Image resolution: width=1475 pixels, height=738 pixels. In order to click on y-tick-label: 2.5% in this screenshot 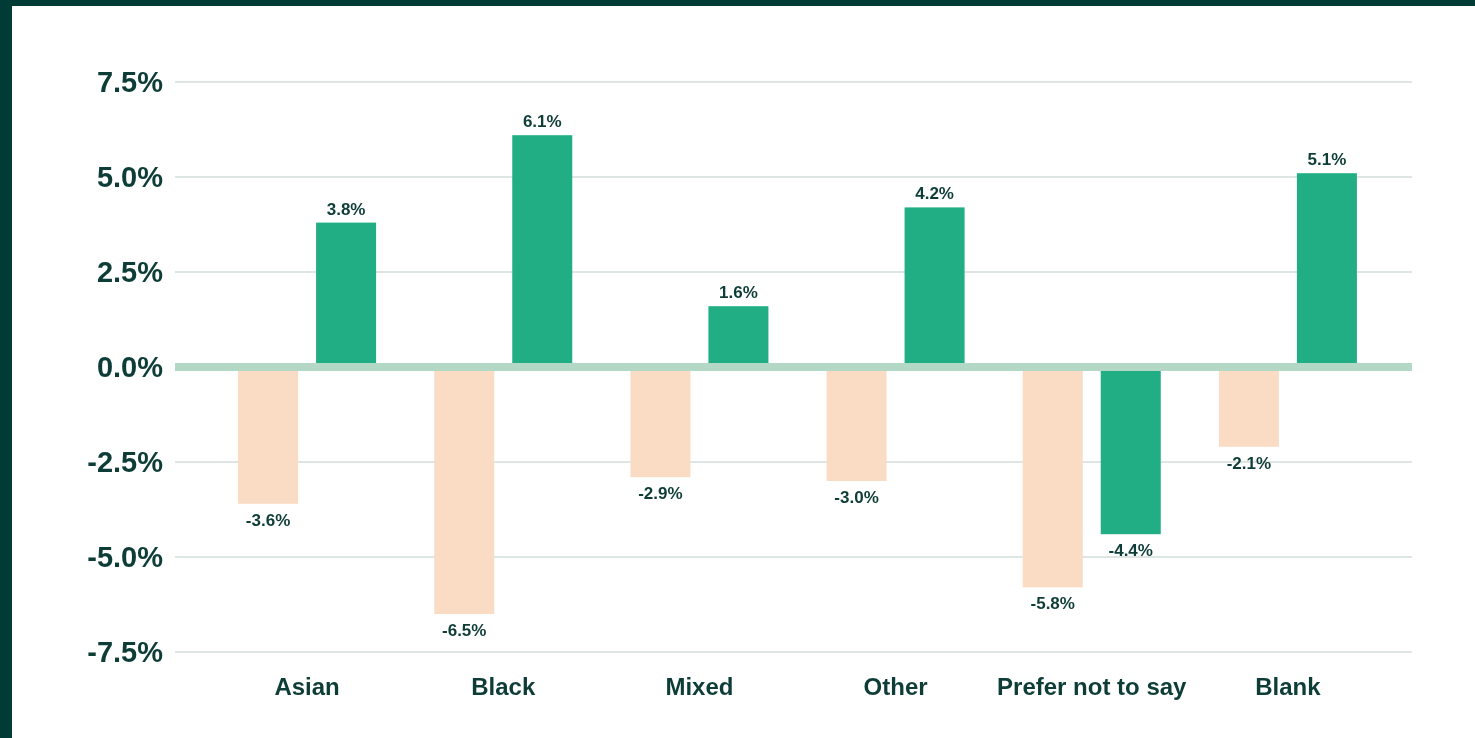, I will do `click(130, 272)`.